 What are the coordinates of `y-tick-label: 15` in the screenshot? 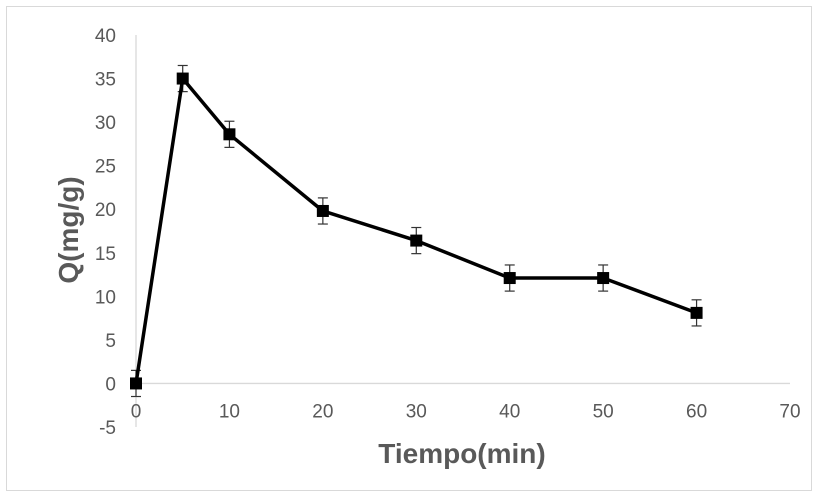 It's located at (105, 254).